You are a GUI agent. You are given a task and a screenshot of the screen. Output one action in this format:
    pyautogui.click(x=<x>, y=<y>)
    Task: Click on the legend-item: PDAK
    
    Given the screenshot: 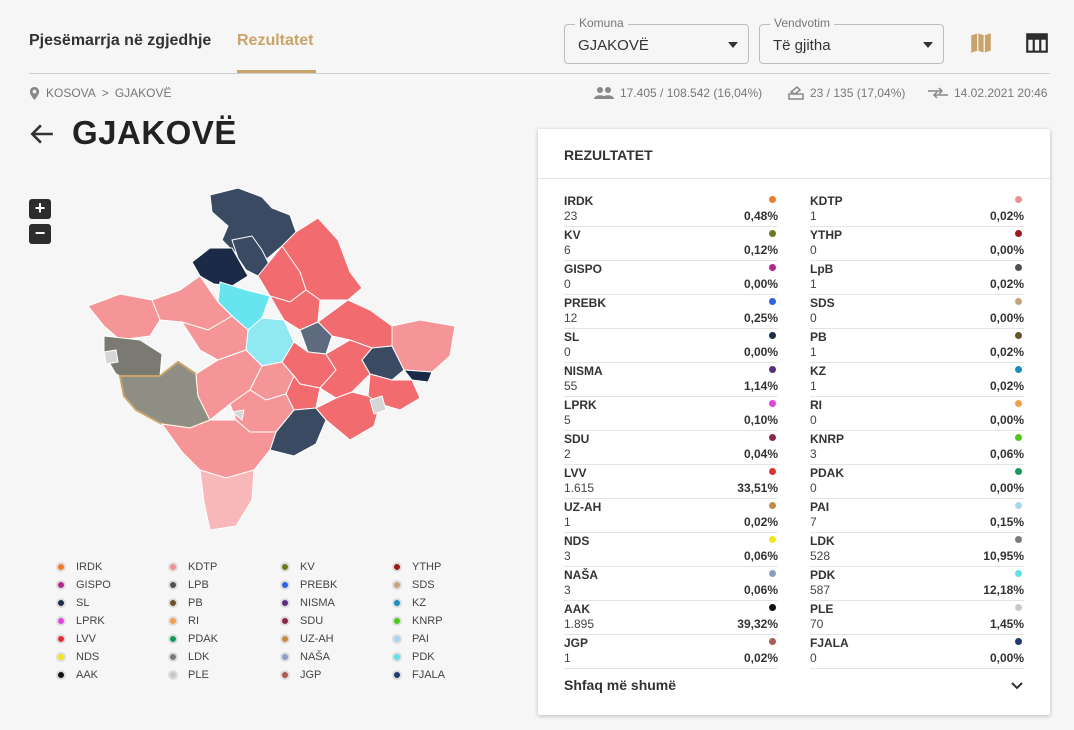 What is the action you would take?
    pyautogui.click(x=224, y=639)
    